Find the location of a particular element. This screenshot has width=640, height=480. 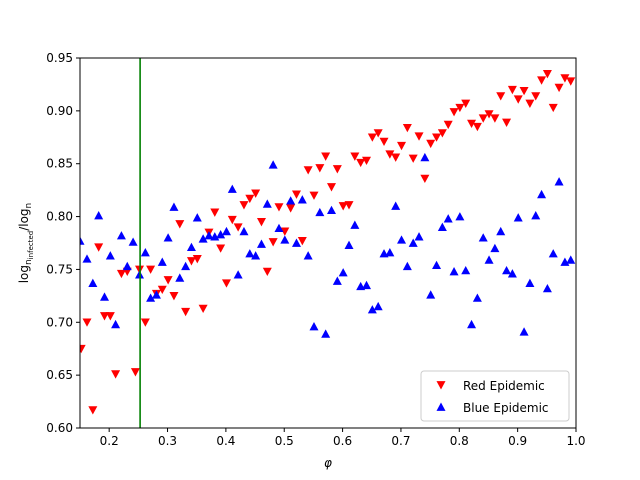

y-axis-label: logninfected/logn is located at coordinates (26, 243).